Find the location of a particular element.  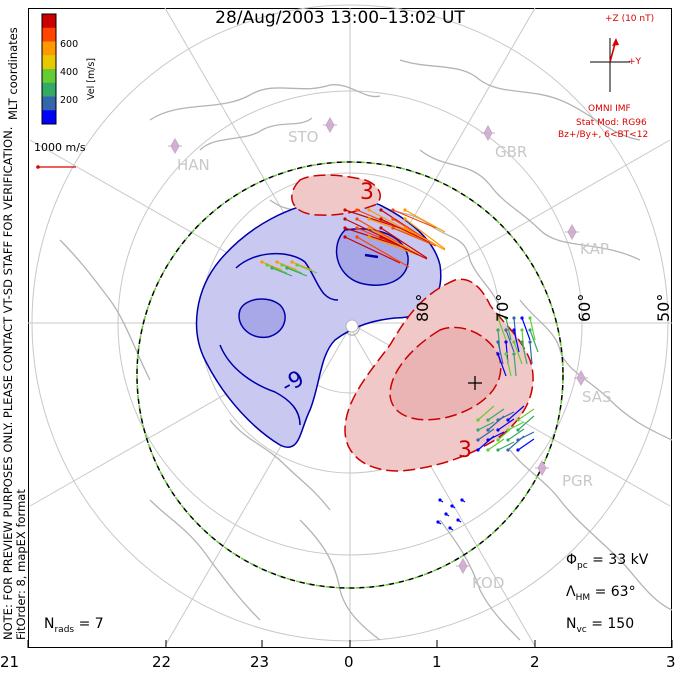

colorbar-tick-200: 200 is located at coordinates (69, 100).